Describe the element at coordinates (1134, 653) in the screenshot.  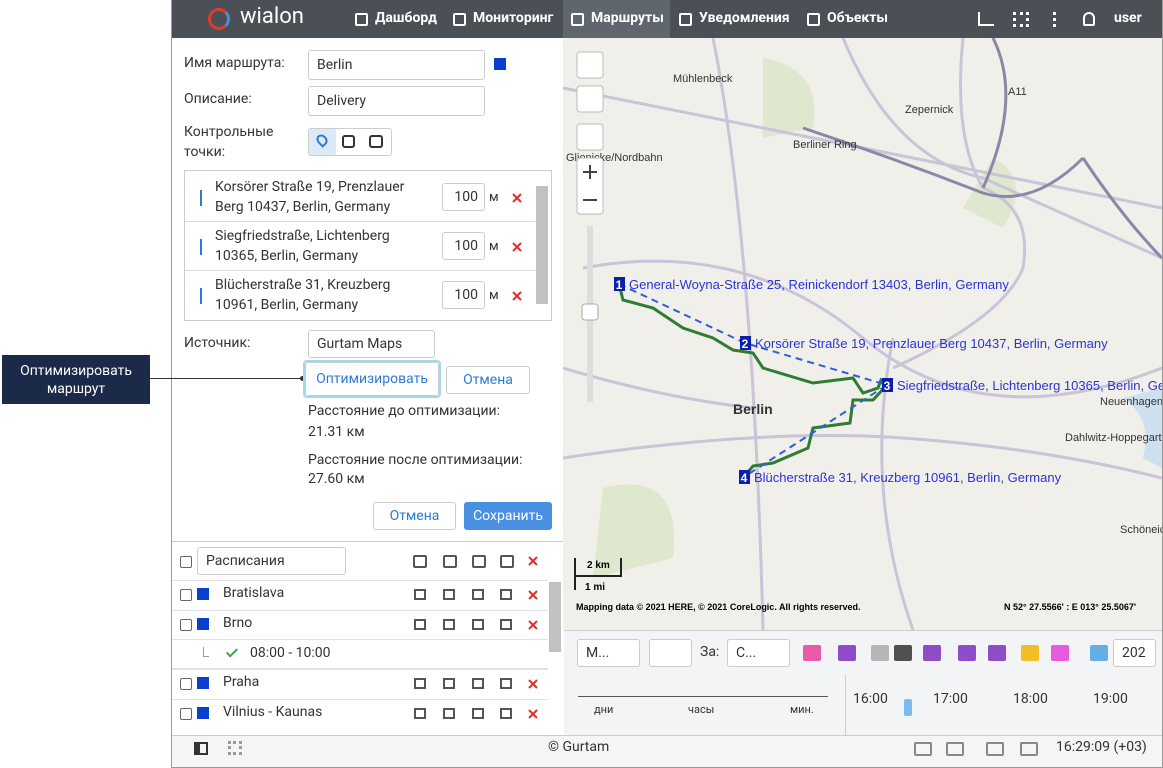
I see `year-input: 202` at that location.